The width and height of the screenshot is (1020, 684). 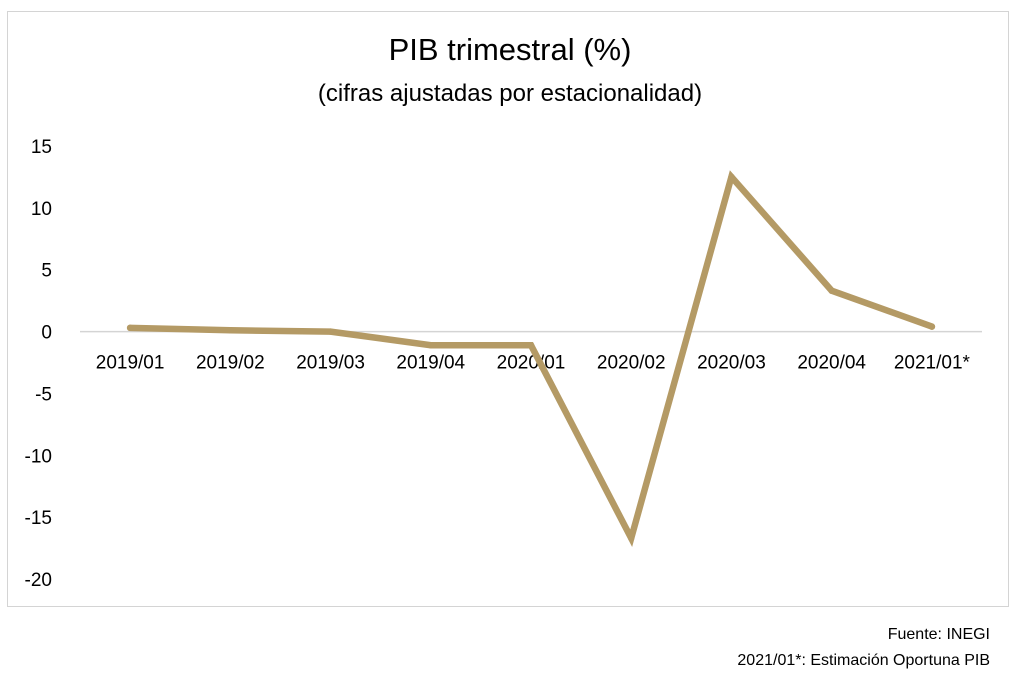 I want to click on x-tick-label: 2019/03, so click(x=330, y=363).